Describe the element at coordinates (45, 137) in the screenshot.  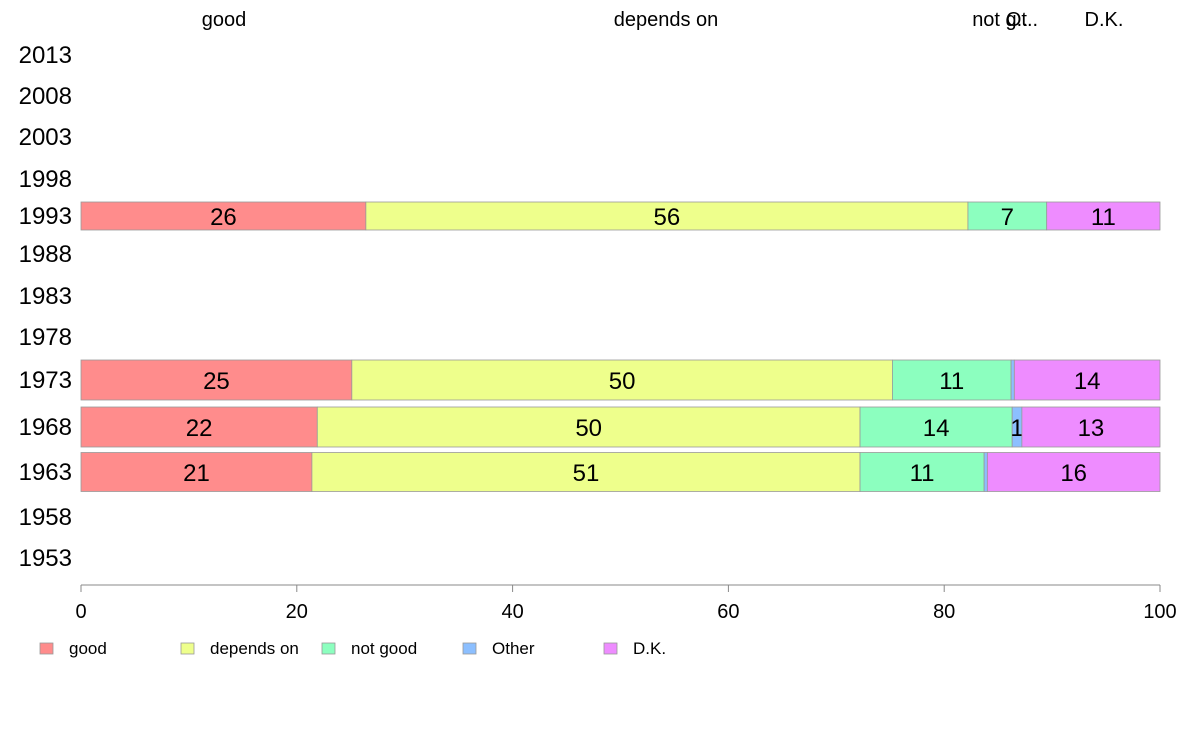
I see `y-tick-label-2003: 2003` at that location.